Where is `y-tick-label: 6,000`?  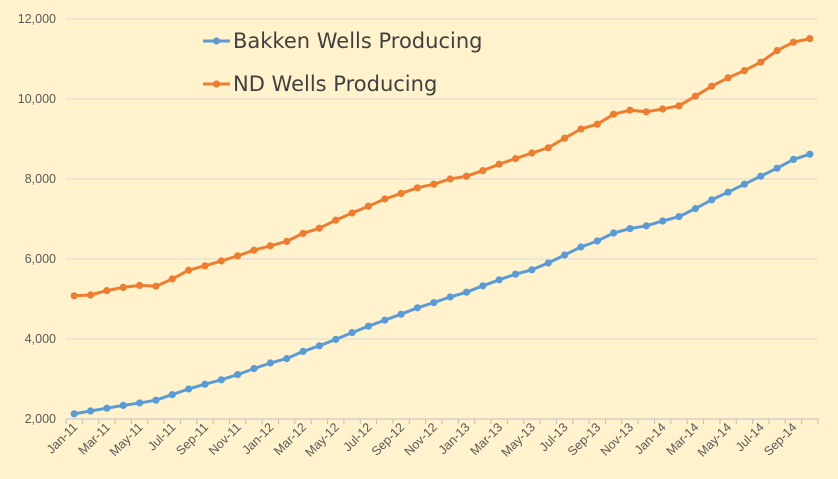
y-tick-label: 6,000 is located at coordinates (40, 259).